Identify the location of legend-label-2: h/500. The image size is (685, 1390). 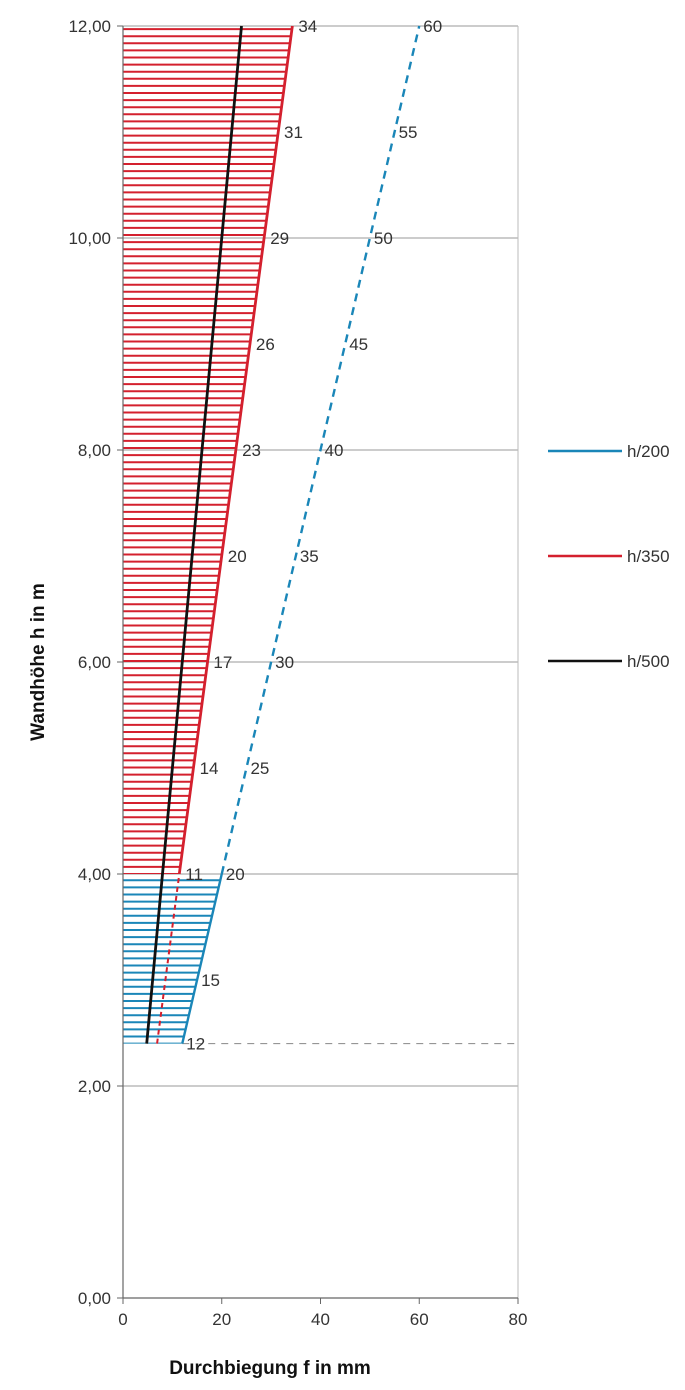
(648, 661).